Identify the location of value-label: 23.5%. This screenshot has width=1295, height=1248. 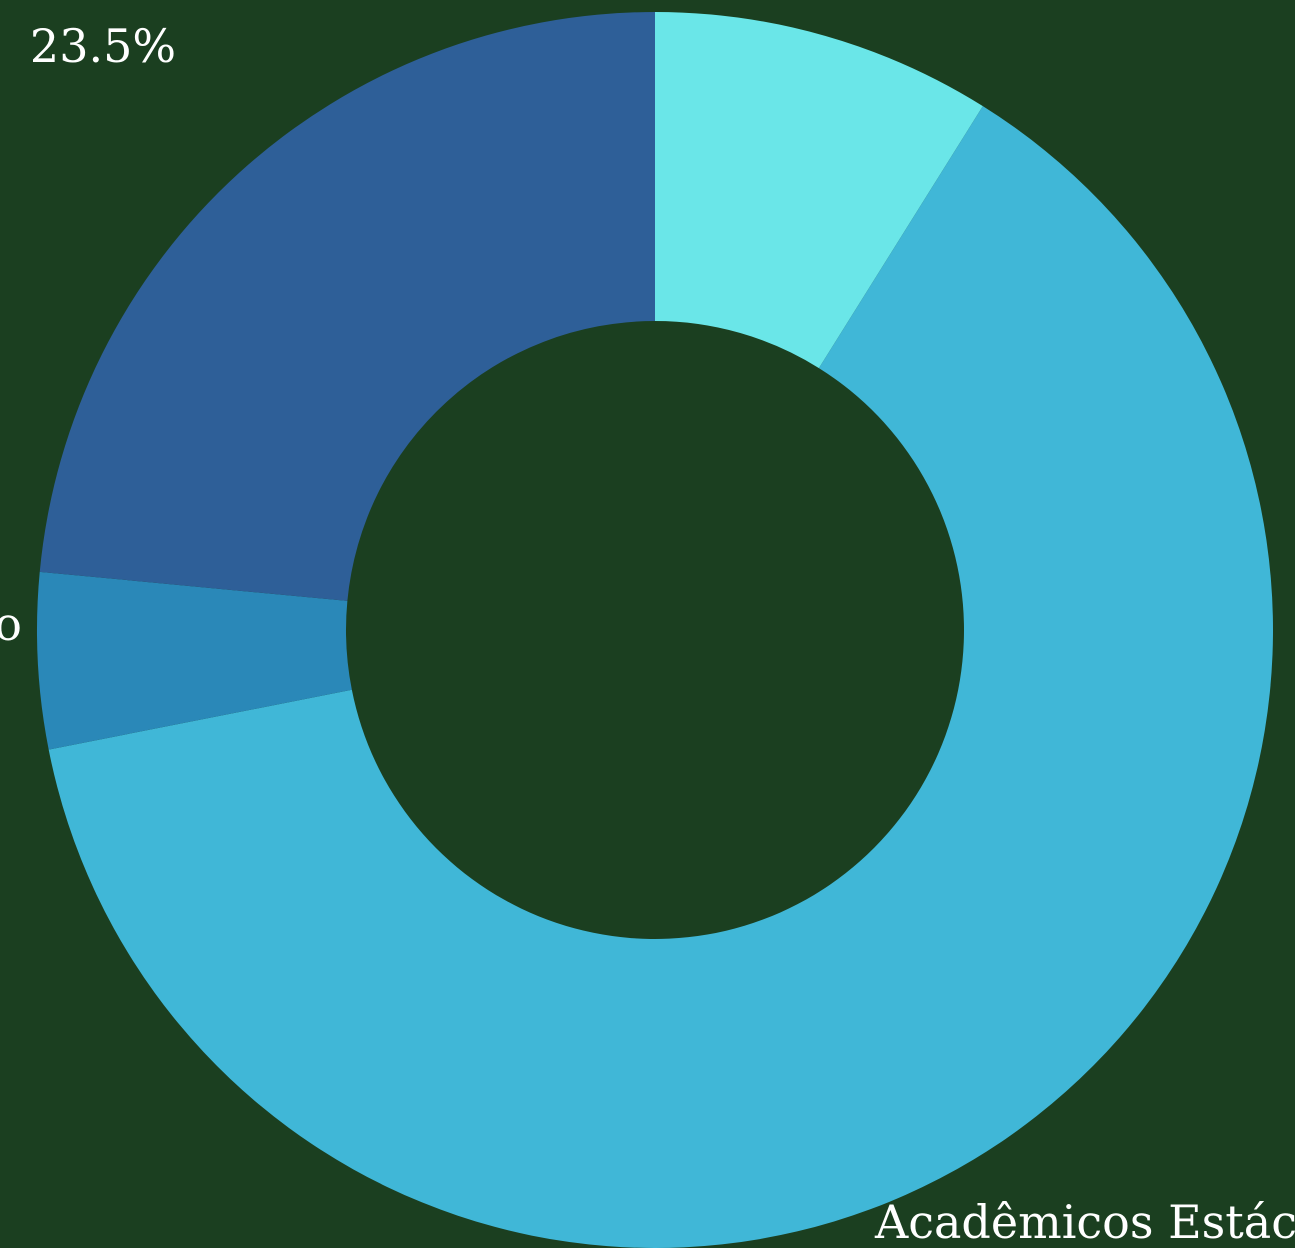
(103, 46).